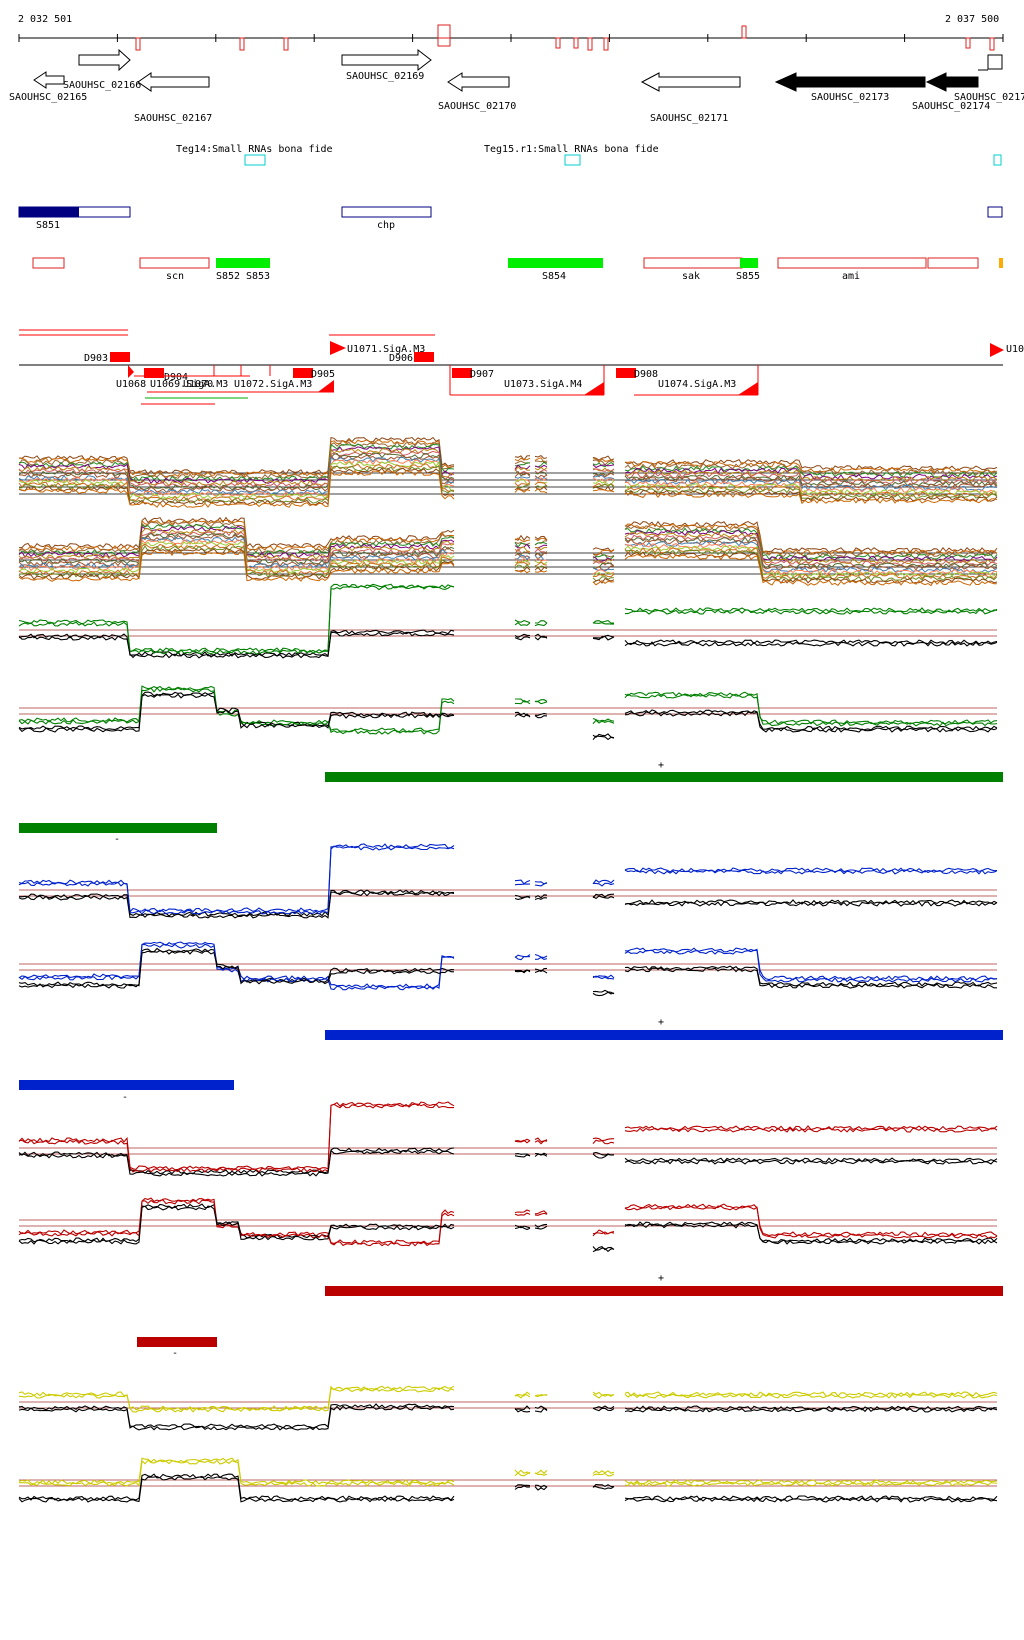 The image size is (1024, 1640). What do you see at coordinates (997, 160) in the screenshot?
I see `small-rna-edge` at bounding box center [997, 160].